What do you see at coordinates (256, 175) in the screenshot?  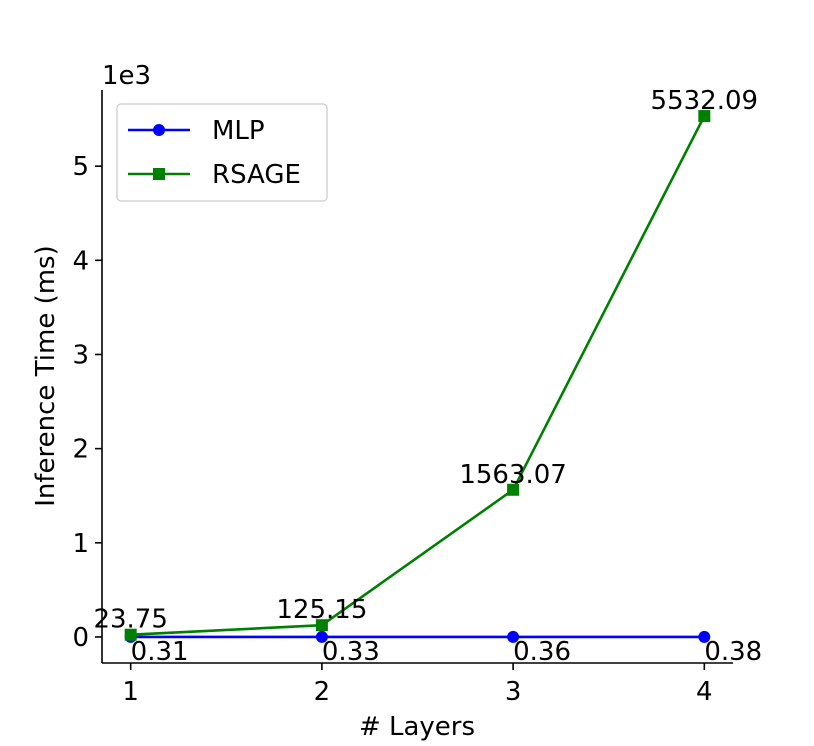 I see `legend-rsage-label: RSAGE` at bounding box center [256, 175].